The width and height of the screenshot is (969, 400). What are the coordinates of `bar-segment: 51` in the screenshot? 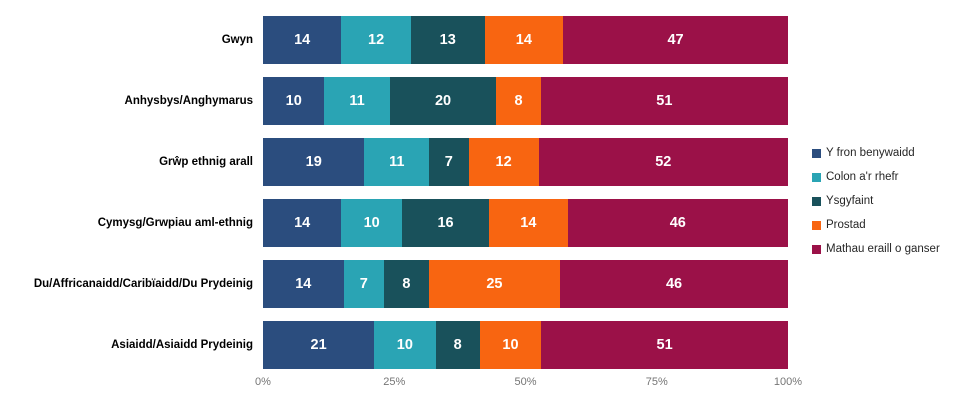 It's located at (664, 100).